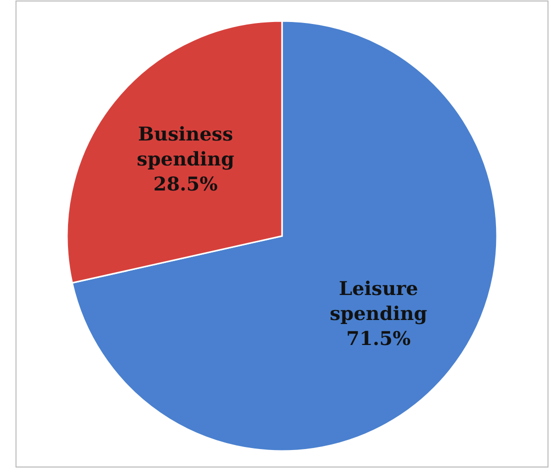 The height and width of the screenshot is (468, 551). Describe the element at coordinates (378, 339) in the screenshot. I see `data-label: 71.5%` at that location.